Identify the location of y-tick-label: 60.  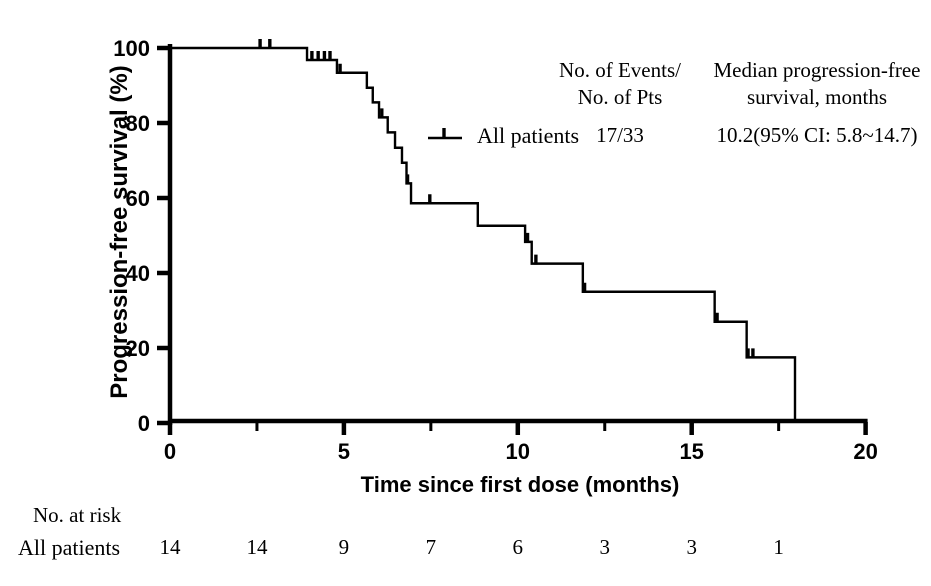
(137, 198).